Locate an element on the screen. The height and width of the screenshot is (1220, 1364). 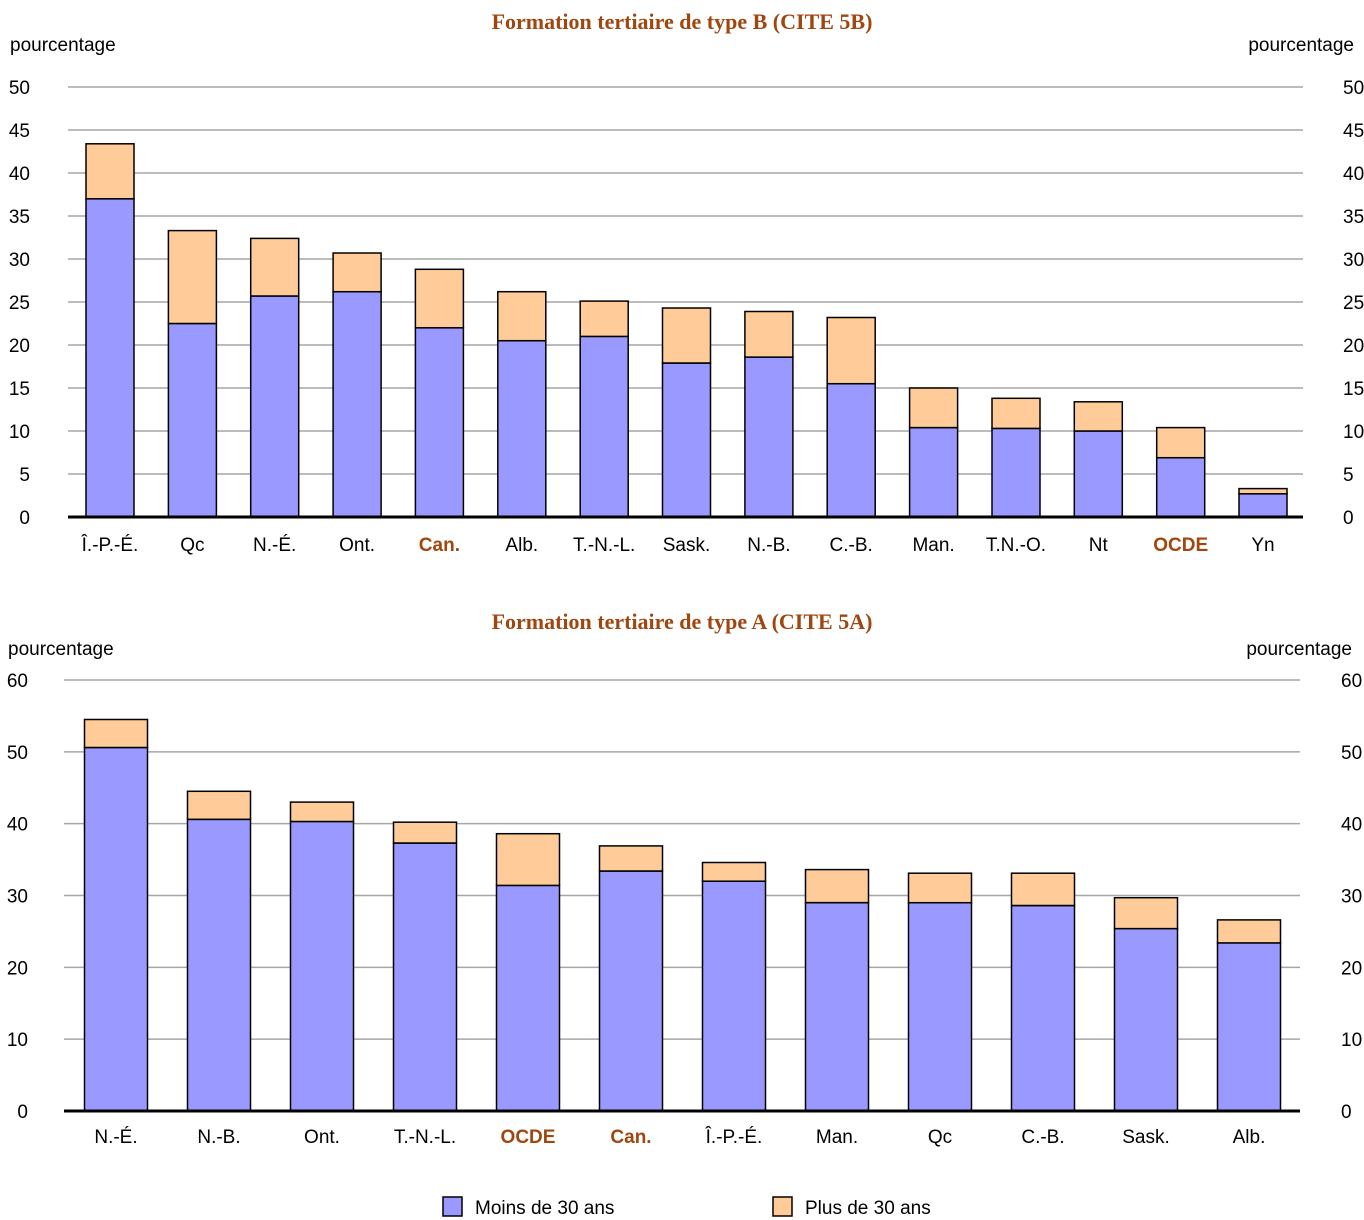
y-tick-label-right: 5 is located at coordinates (1348, 475).